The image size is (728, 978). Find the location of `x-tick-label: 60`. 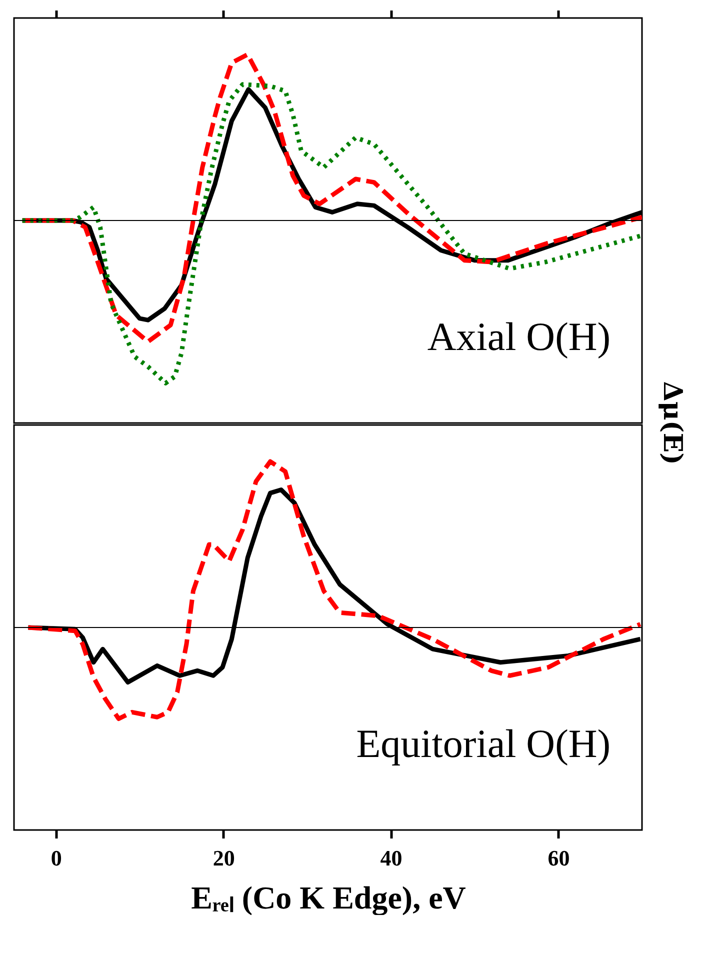

x-tick-label: 60 is located at coordinates (559, 858).